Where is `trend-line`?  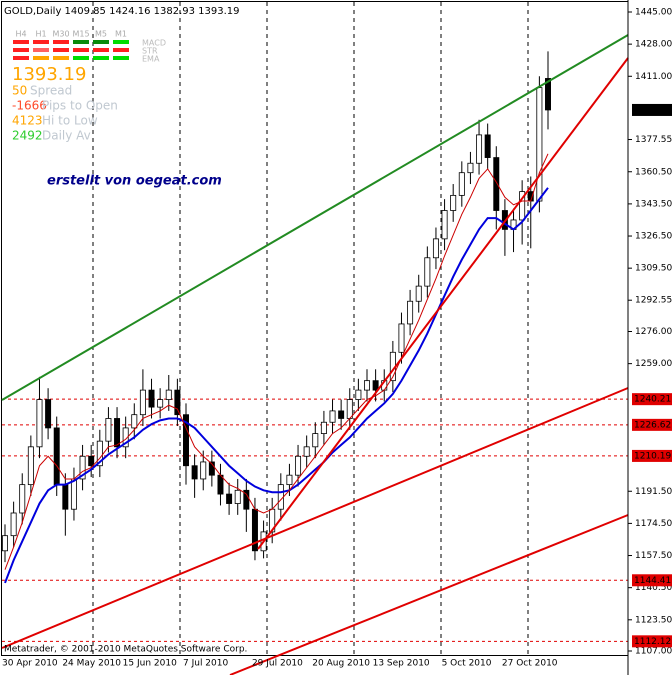
trend-line is located at coordinates (429, 595).